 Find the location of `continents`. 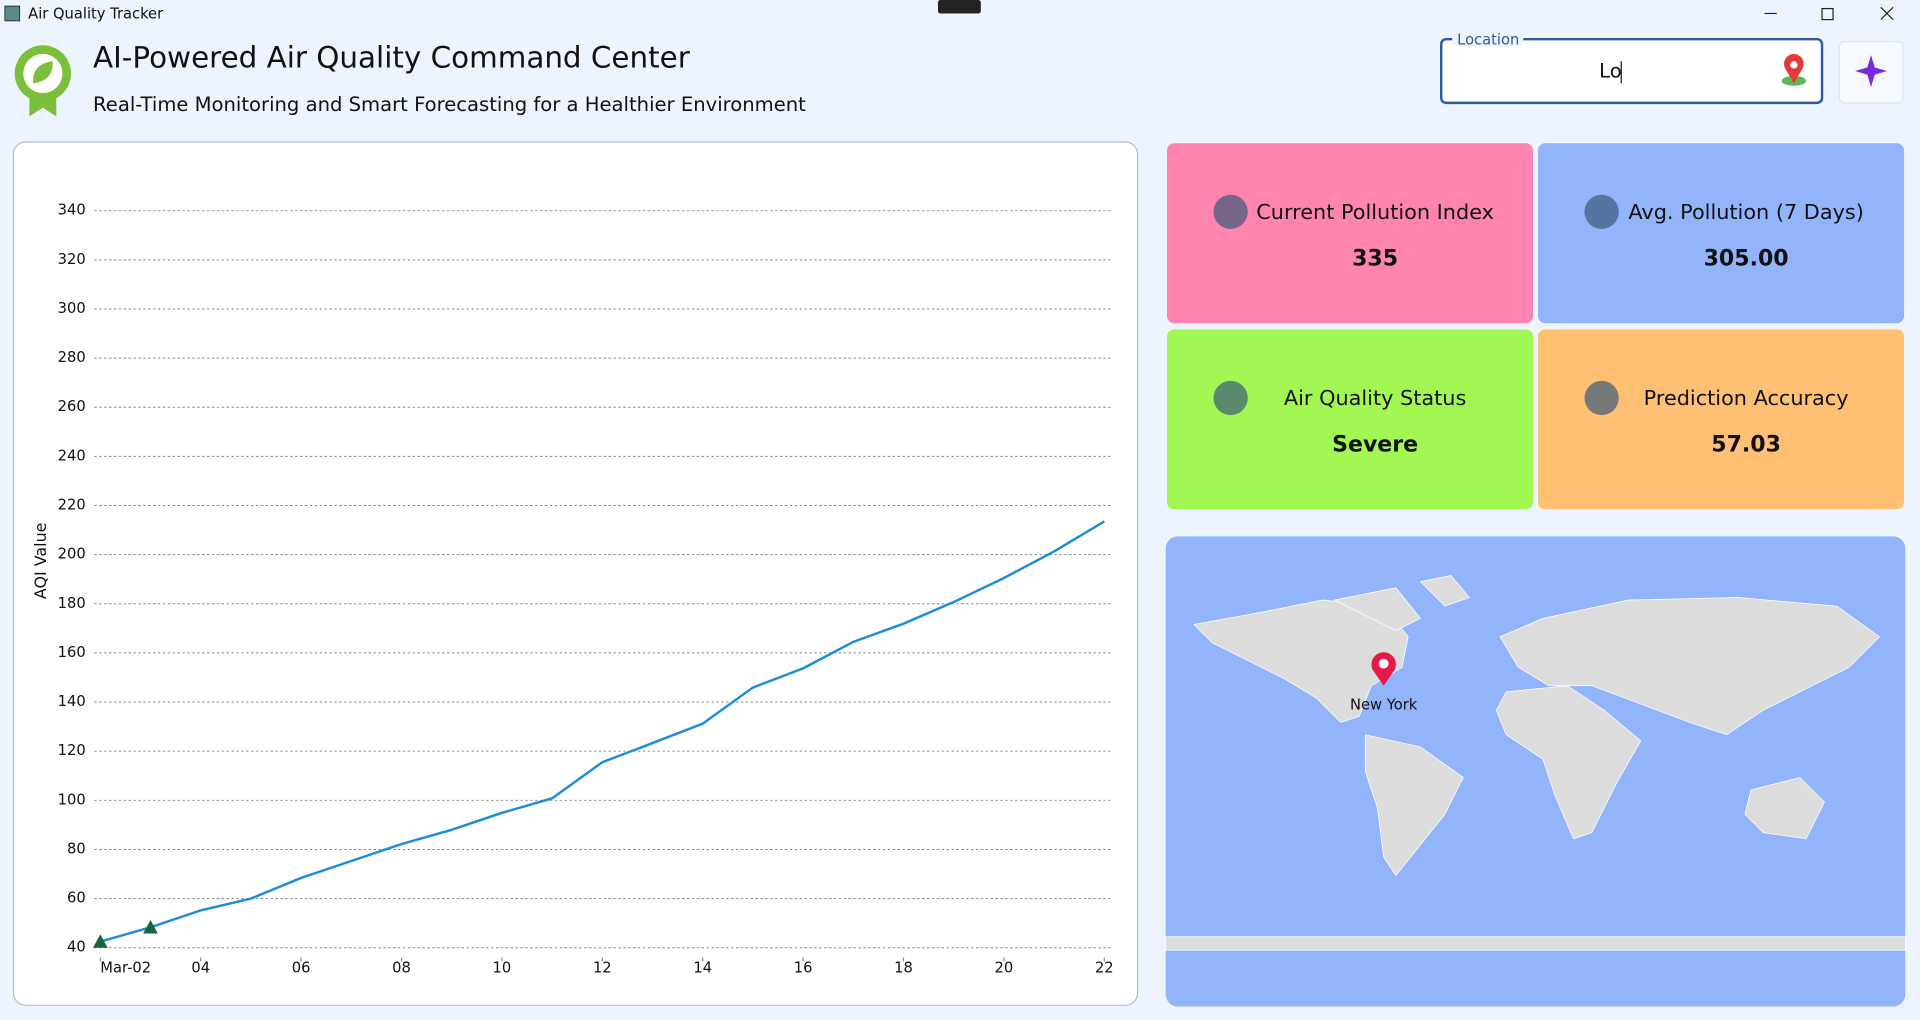

continents is located at coordinates (1535, 763).